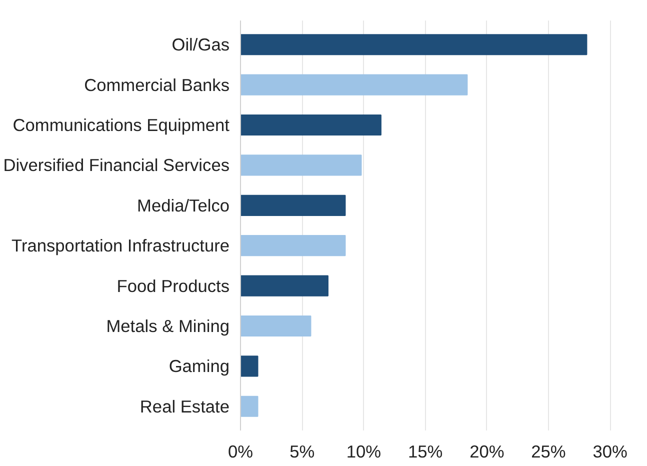 The height and width of the screenshot is (466, 647). What do you see at coordinates (183, 205) in the screenshot?
I see `y-tick-label: Media/Telco` at bounding box center [183, 205].